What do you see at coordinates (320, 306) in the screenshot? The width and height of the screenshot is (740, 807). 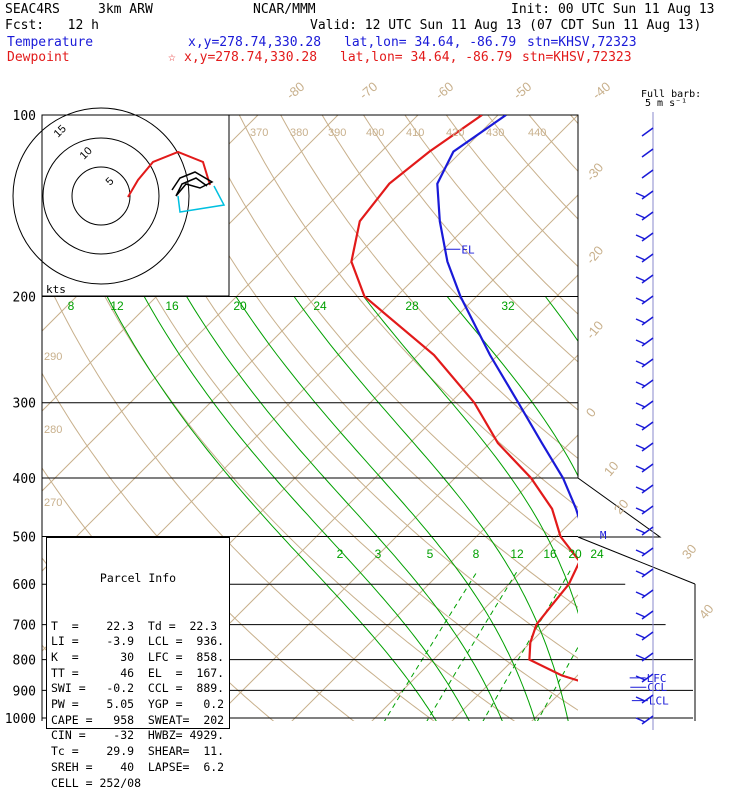 I see `isotherm-label: 24` at bounding box center [320, 306].